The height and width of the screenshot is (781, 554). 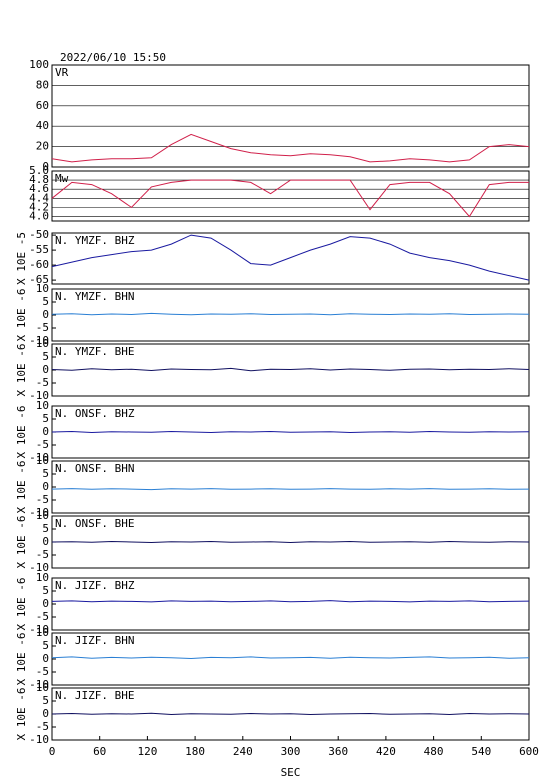 What do you see at coordinates (42, 105) in the screenshot?
I see `y-tick-label: 60` at bounding box center [42, 105].